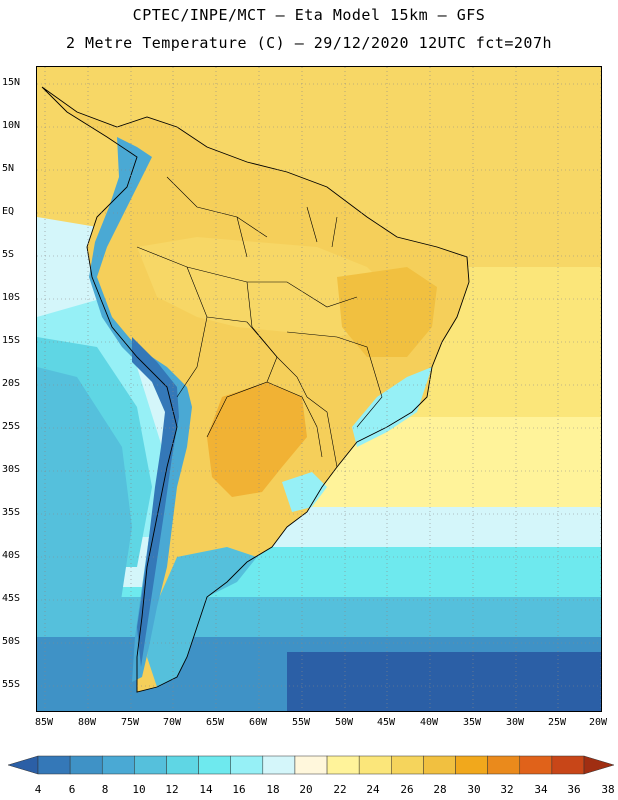  What do you see at coordinates (11, 125) in the screenshot?
I see `lat-label: 10N` at bounding box center [11, 125].